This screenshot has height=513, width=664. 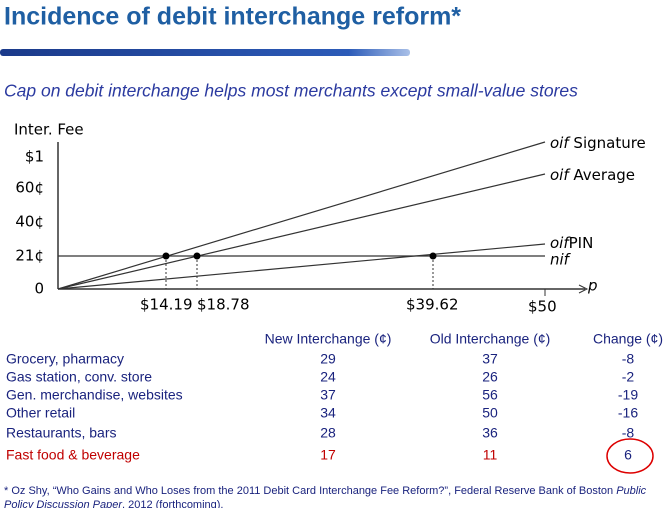 I want to click on y-label: 0, so click(x=39, y=289).